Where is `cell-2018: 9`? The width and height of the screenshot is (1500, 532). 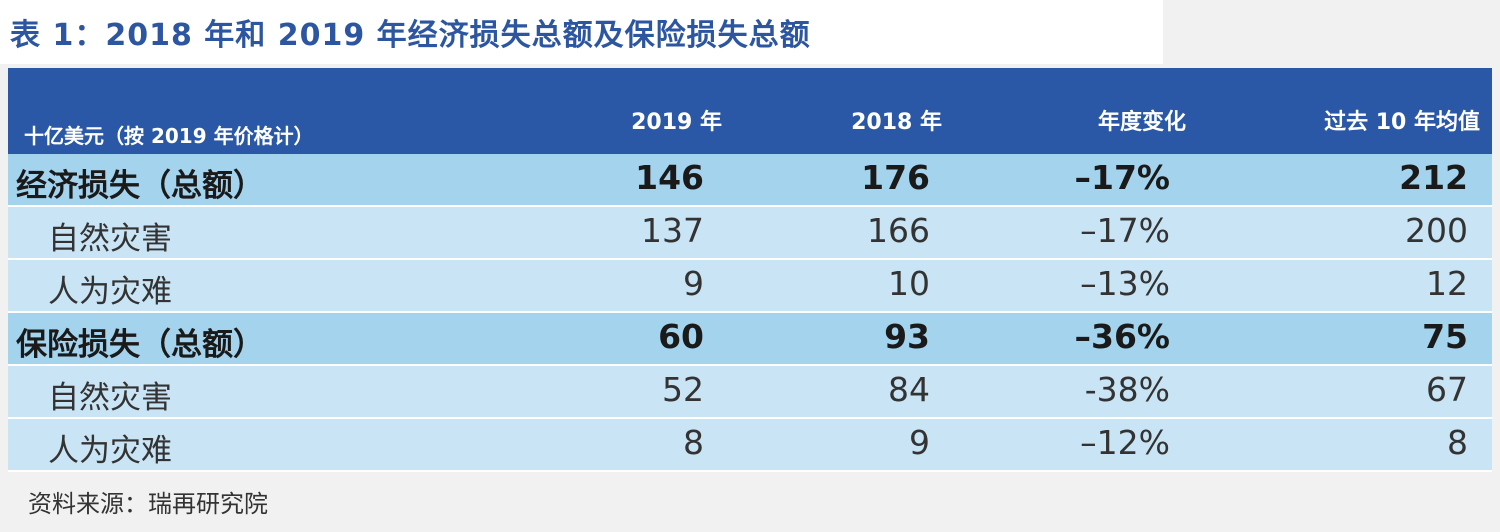
cell-2018: 9 is located at coordinates (919, 442).